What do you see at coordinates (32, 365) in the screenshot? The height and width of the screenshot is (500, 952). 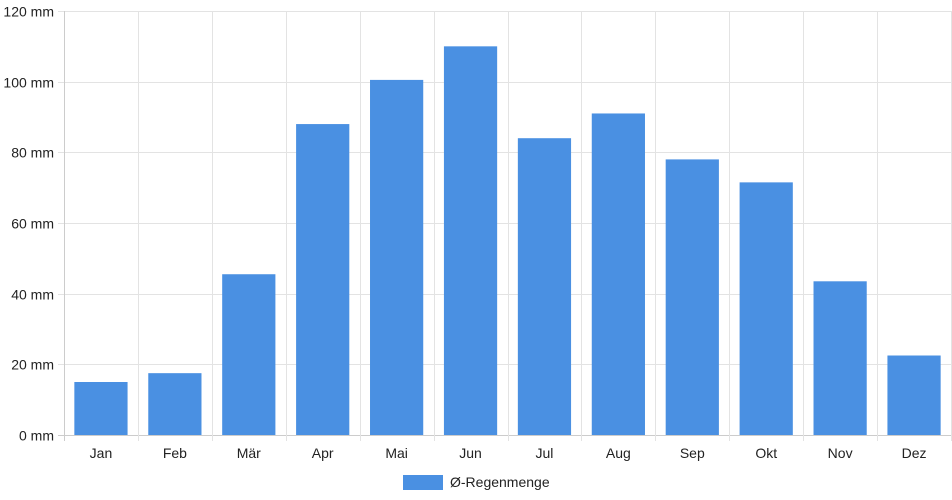 I see `y-tick-label: 20 mm` at bounding box center [32, 365].